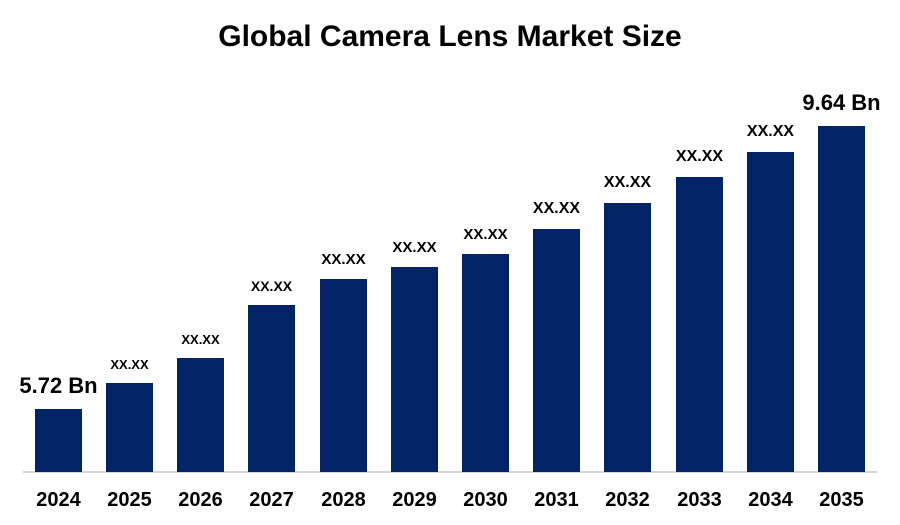  I want to click on x-axis-tick-label: 2029, so click(414, 500).